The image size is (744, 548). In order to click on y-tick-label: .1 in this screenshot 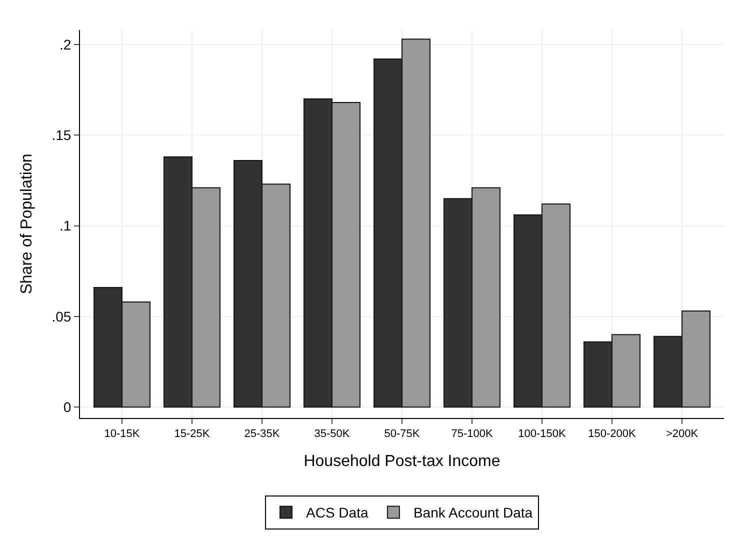, I will do `click(66, 226)`.